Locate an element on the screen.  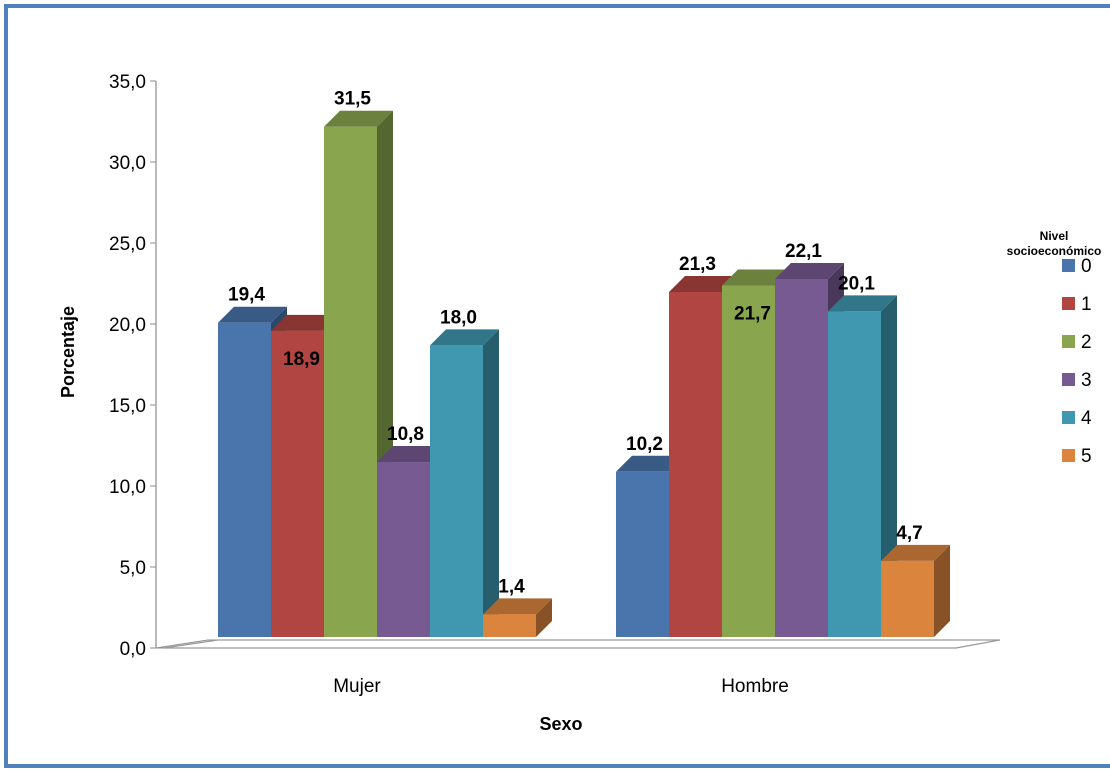
data-label: 18,9 is located at coordinates (301, 359).